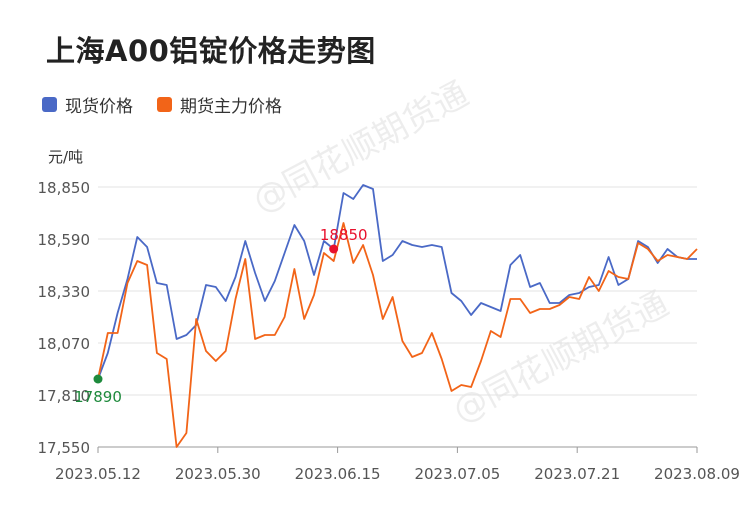 The height and width of the screenshot is (510, 750). What do you see at coordinates (577, 474) in the screenshot?
I see `x-tick-label: 2023.07.21` at bounding box center [577, 474].